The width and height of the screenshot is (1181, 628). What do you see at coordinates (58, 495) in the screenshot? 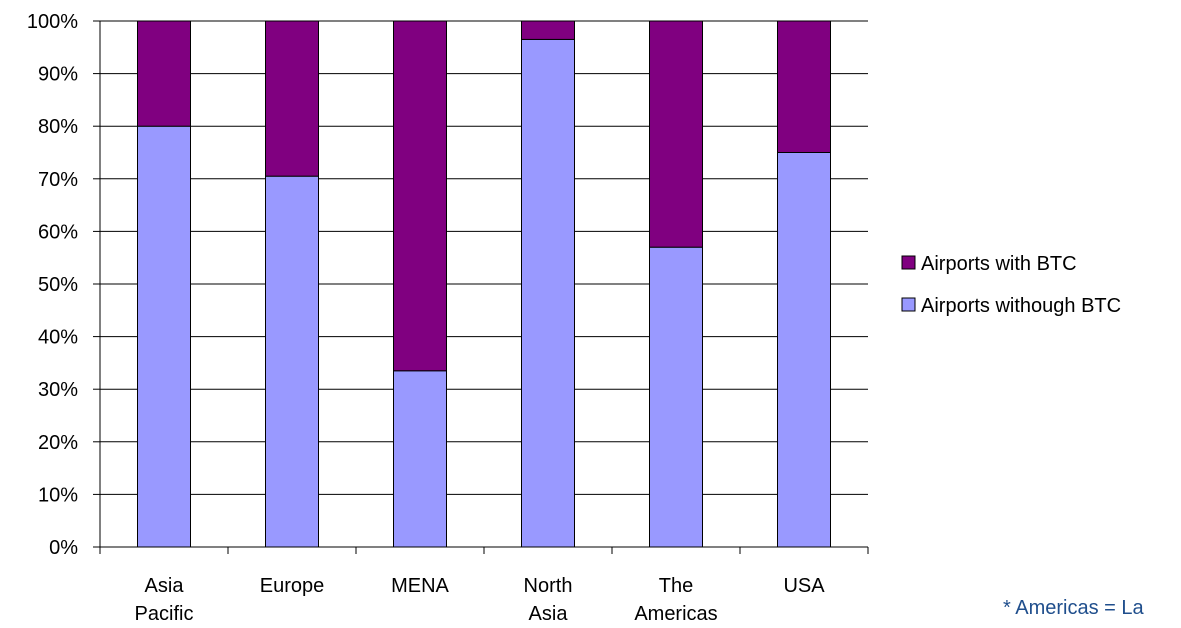
I see `y-tick-label: 10%` at bounding box center [58, 495].